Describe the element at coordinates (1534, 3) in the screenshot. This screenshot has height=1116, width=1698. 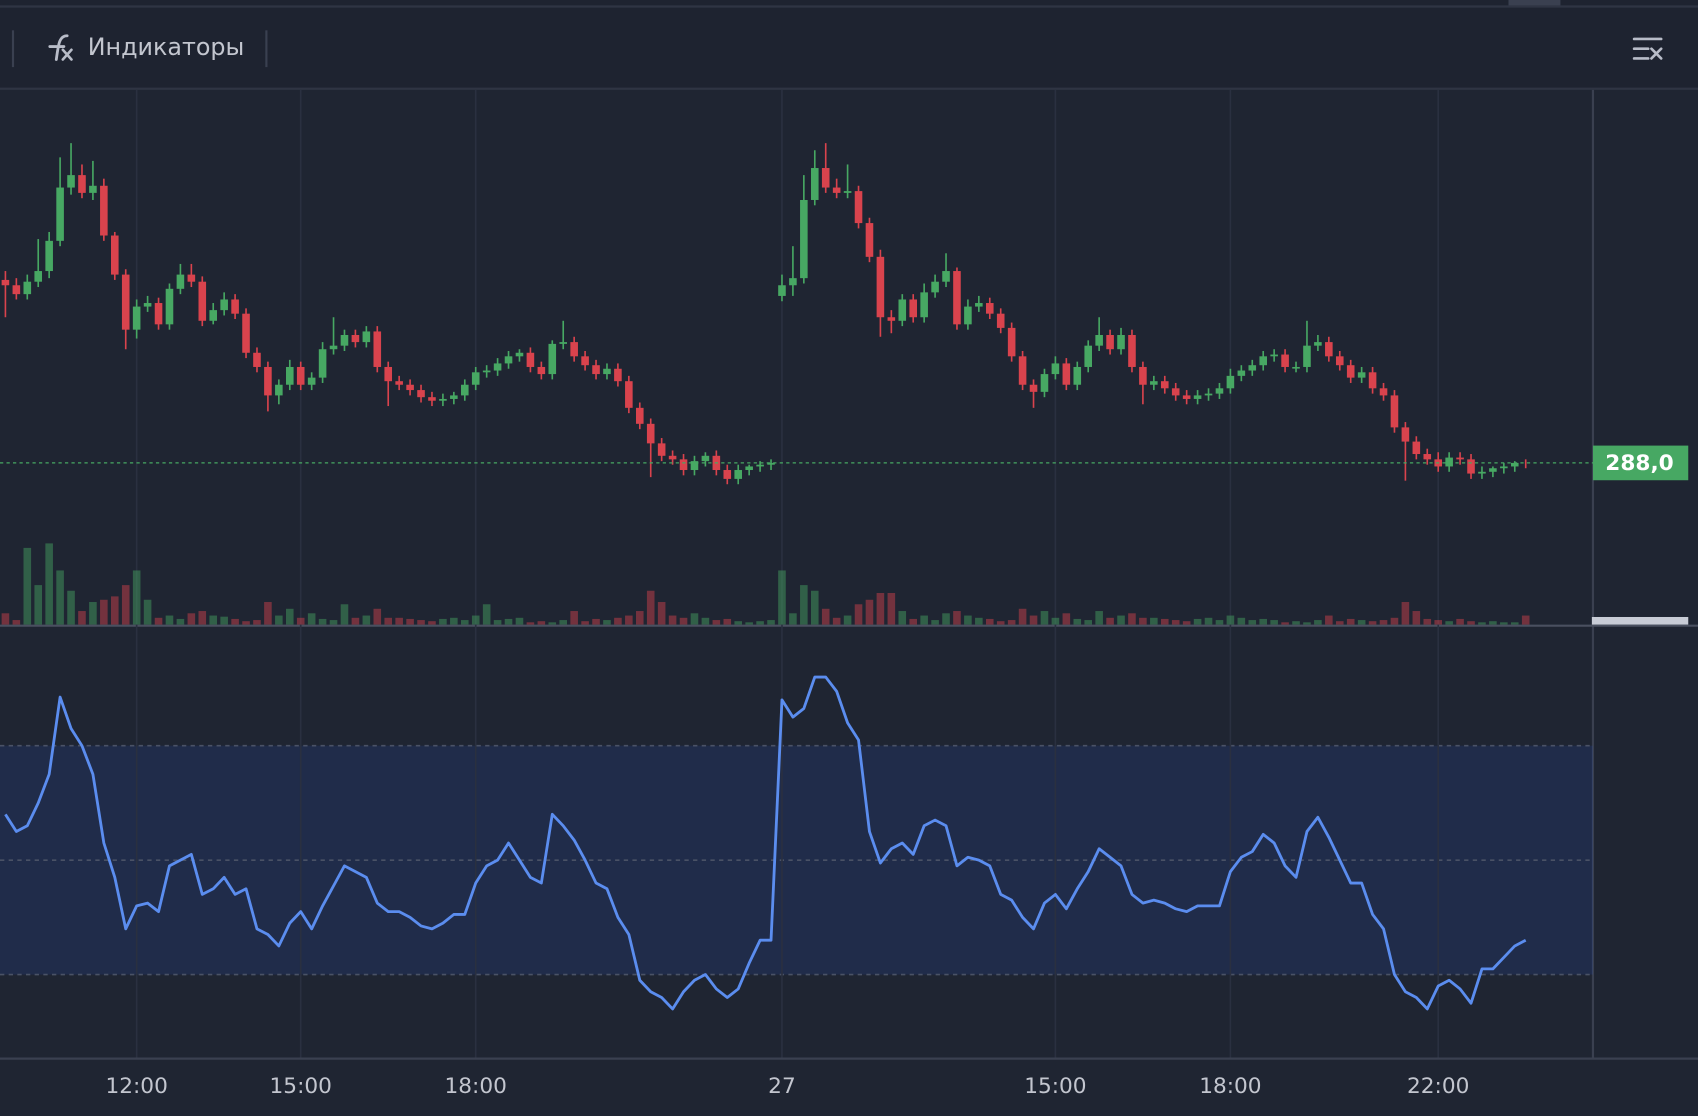
I see `scroll-indicator` at that location.